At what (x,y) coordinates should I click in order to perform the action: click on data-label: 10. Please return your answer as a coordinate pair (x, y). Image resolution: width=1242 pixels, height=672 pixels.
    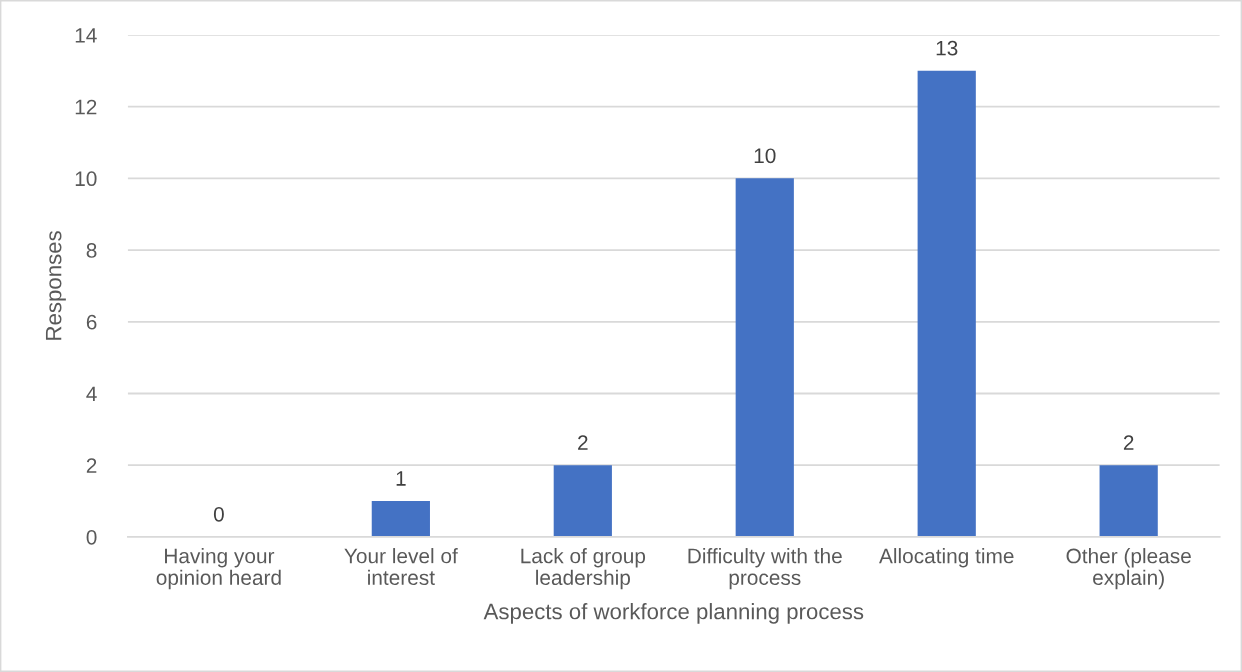
    Looking at the image, I should click on (765, 156).